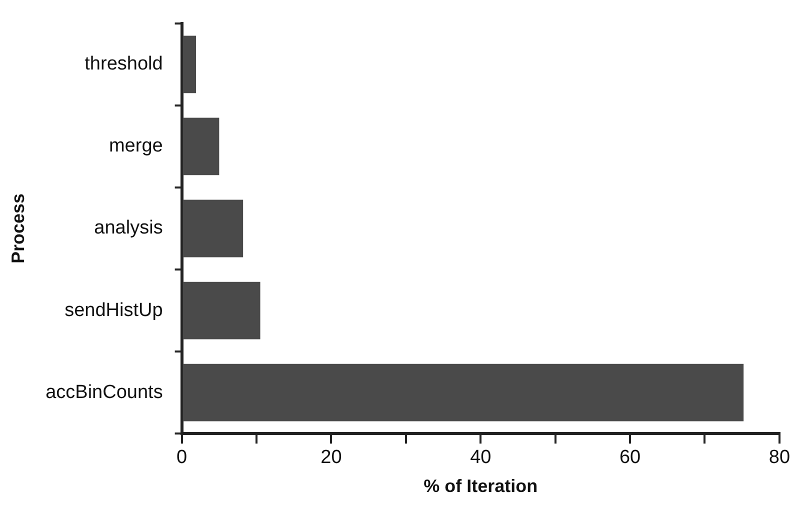 The width and height of the screenshot is (793, 506). I want to click on y-tick-label: sendHistUp, so click(113, 310).